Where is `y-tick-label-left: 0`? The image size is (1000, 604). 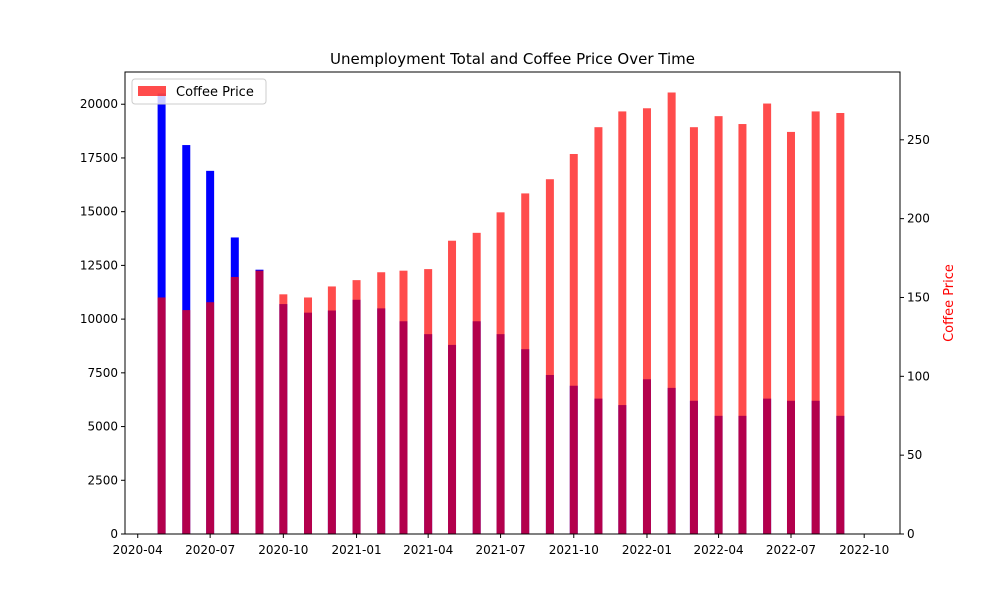
y-tick-label-left: 0 is located at coordinates (114, 534).